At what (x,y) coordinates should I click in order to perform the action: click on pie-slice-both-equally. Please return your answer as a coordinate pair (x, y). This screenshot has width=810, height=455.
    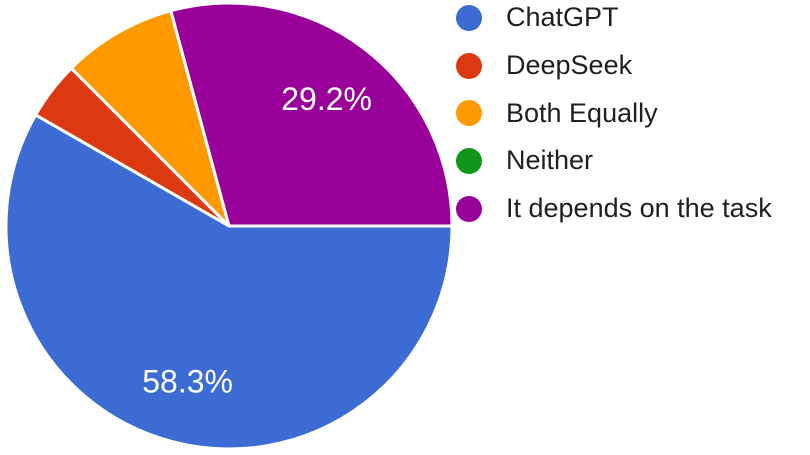
    Looking at the image, I should click on (150, 118).